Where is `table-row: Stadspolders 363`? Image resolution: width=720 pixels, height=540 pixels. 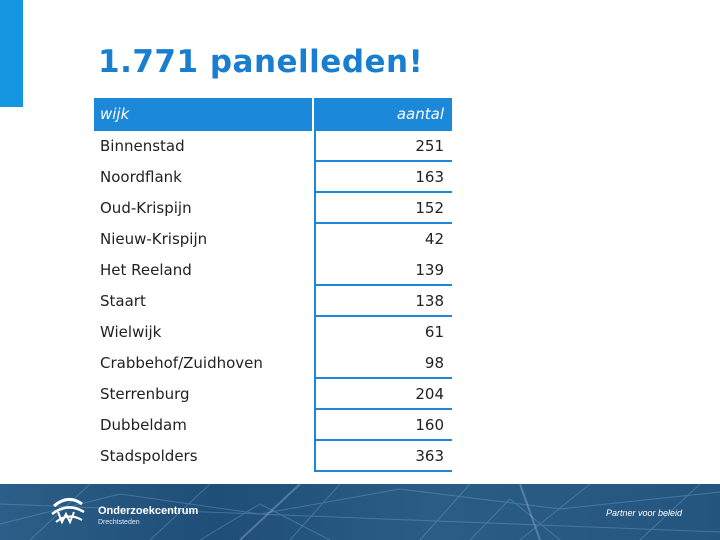 table-row: Stadspolders 363 is located at coordinates (273, 456).